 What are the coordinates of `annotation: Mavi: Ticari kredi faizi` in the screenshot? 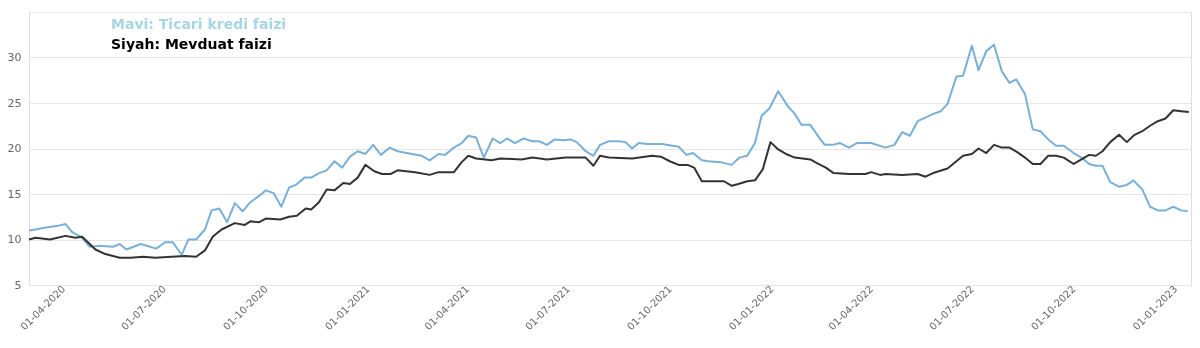 It's located at (199, 24).